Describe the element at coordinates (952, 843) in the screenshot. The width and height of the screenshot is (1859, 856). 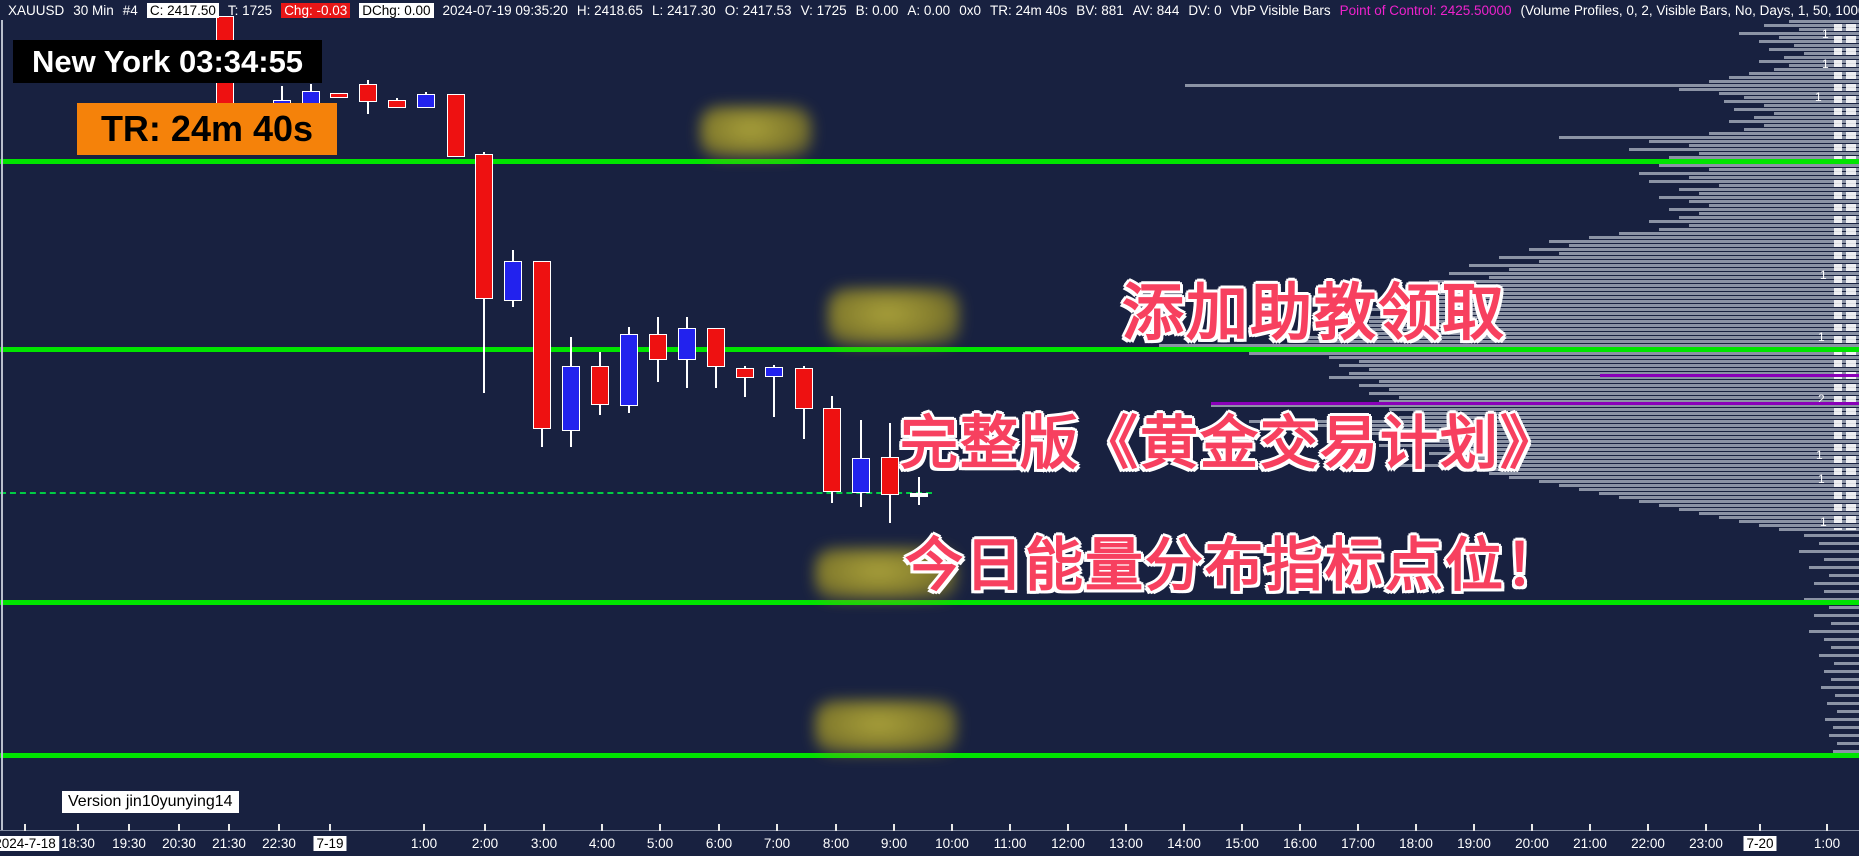
I see `time-axis-label: 10:00` at that location.